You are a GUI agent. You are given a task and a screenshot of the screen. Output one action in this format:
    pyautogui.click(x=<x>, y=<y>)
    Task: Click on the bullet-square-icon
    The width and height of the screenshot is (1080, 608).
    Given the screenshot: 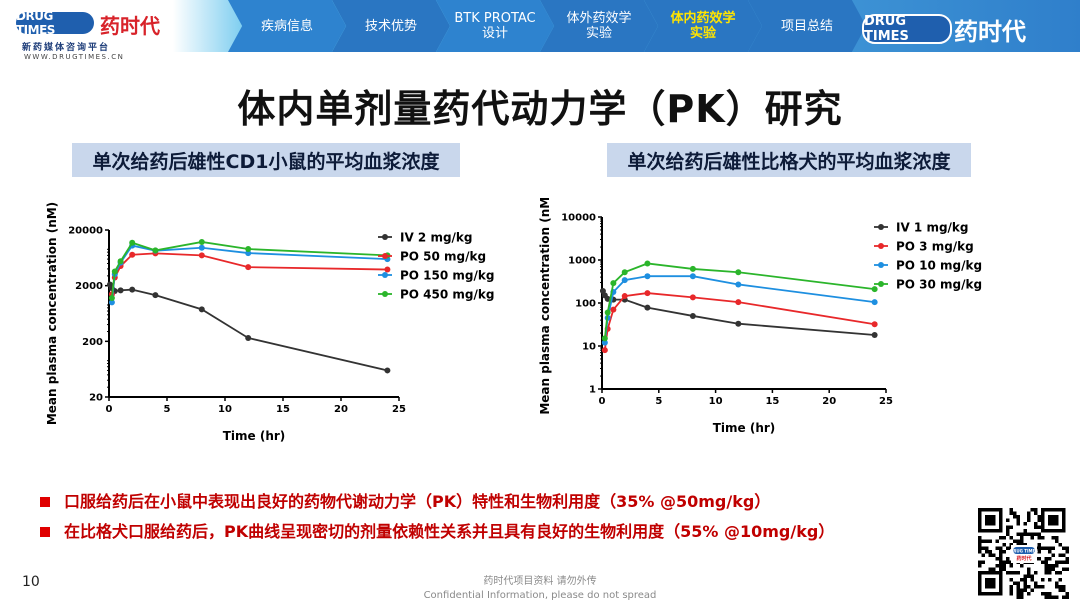 What is the action you would take?
    pyautogui.click(x=45, y=532)
    